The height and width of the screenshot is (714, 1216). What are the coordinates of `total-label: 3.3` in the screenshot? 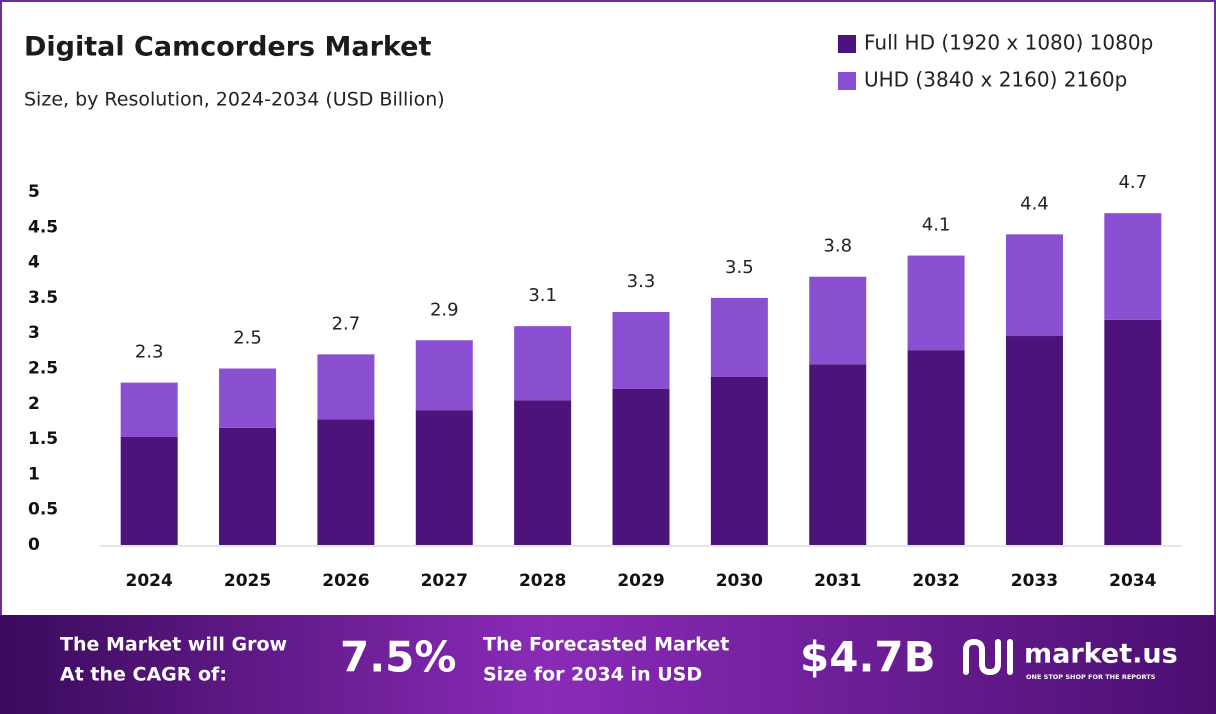 It's located at (641, 281).